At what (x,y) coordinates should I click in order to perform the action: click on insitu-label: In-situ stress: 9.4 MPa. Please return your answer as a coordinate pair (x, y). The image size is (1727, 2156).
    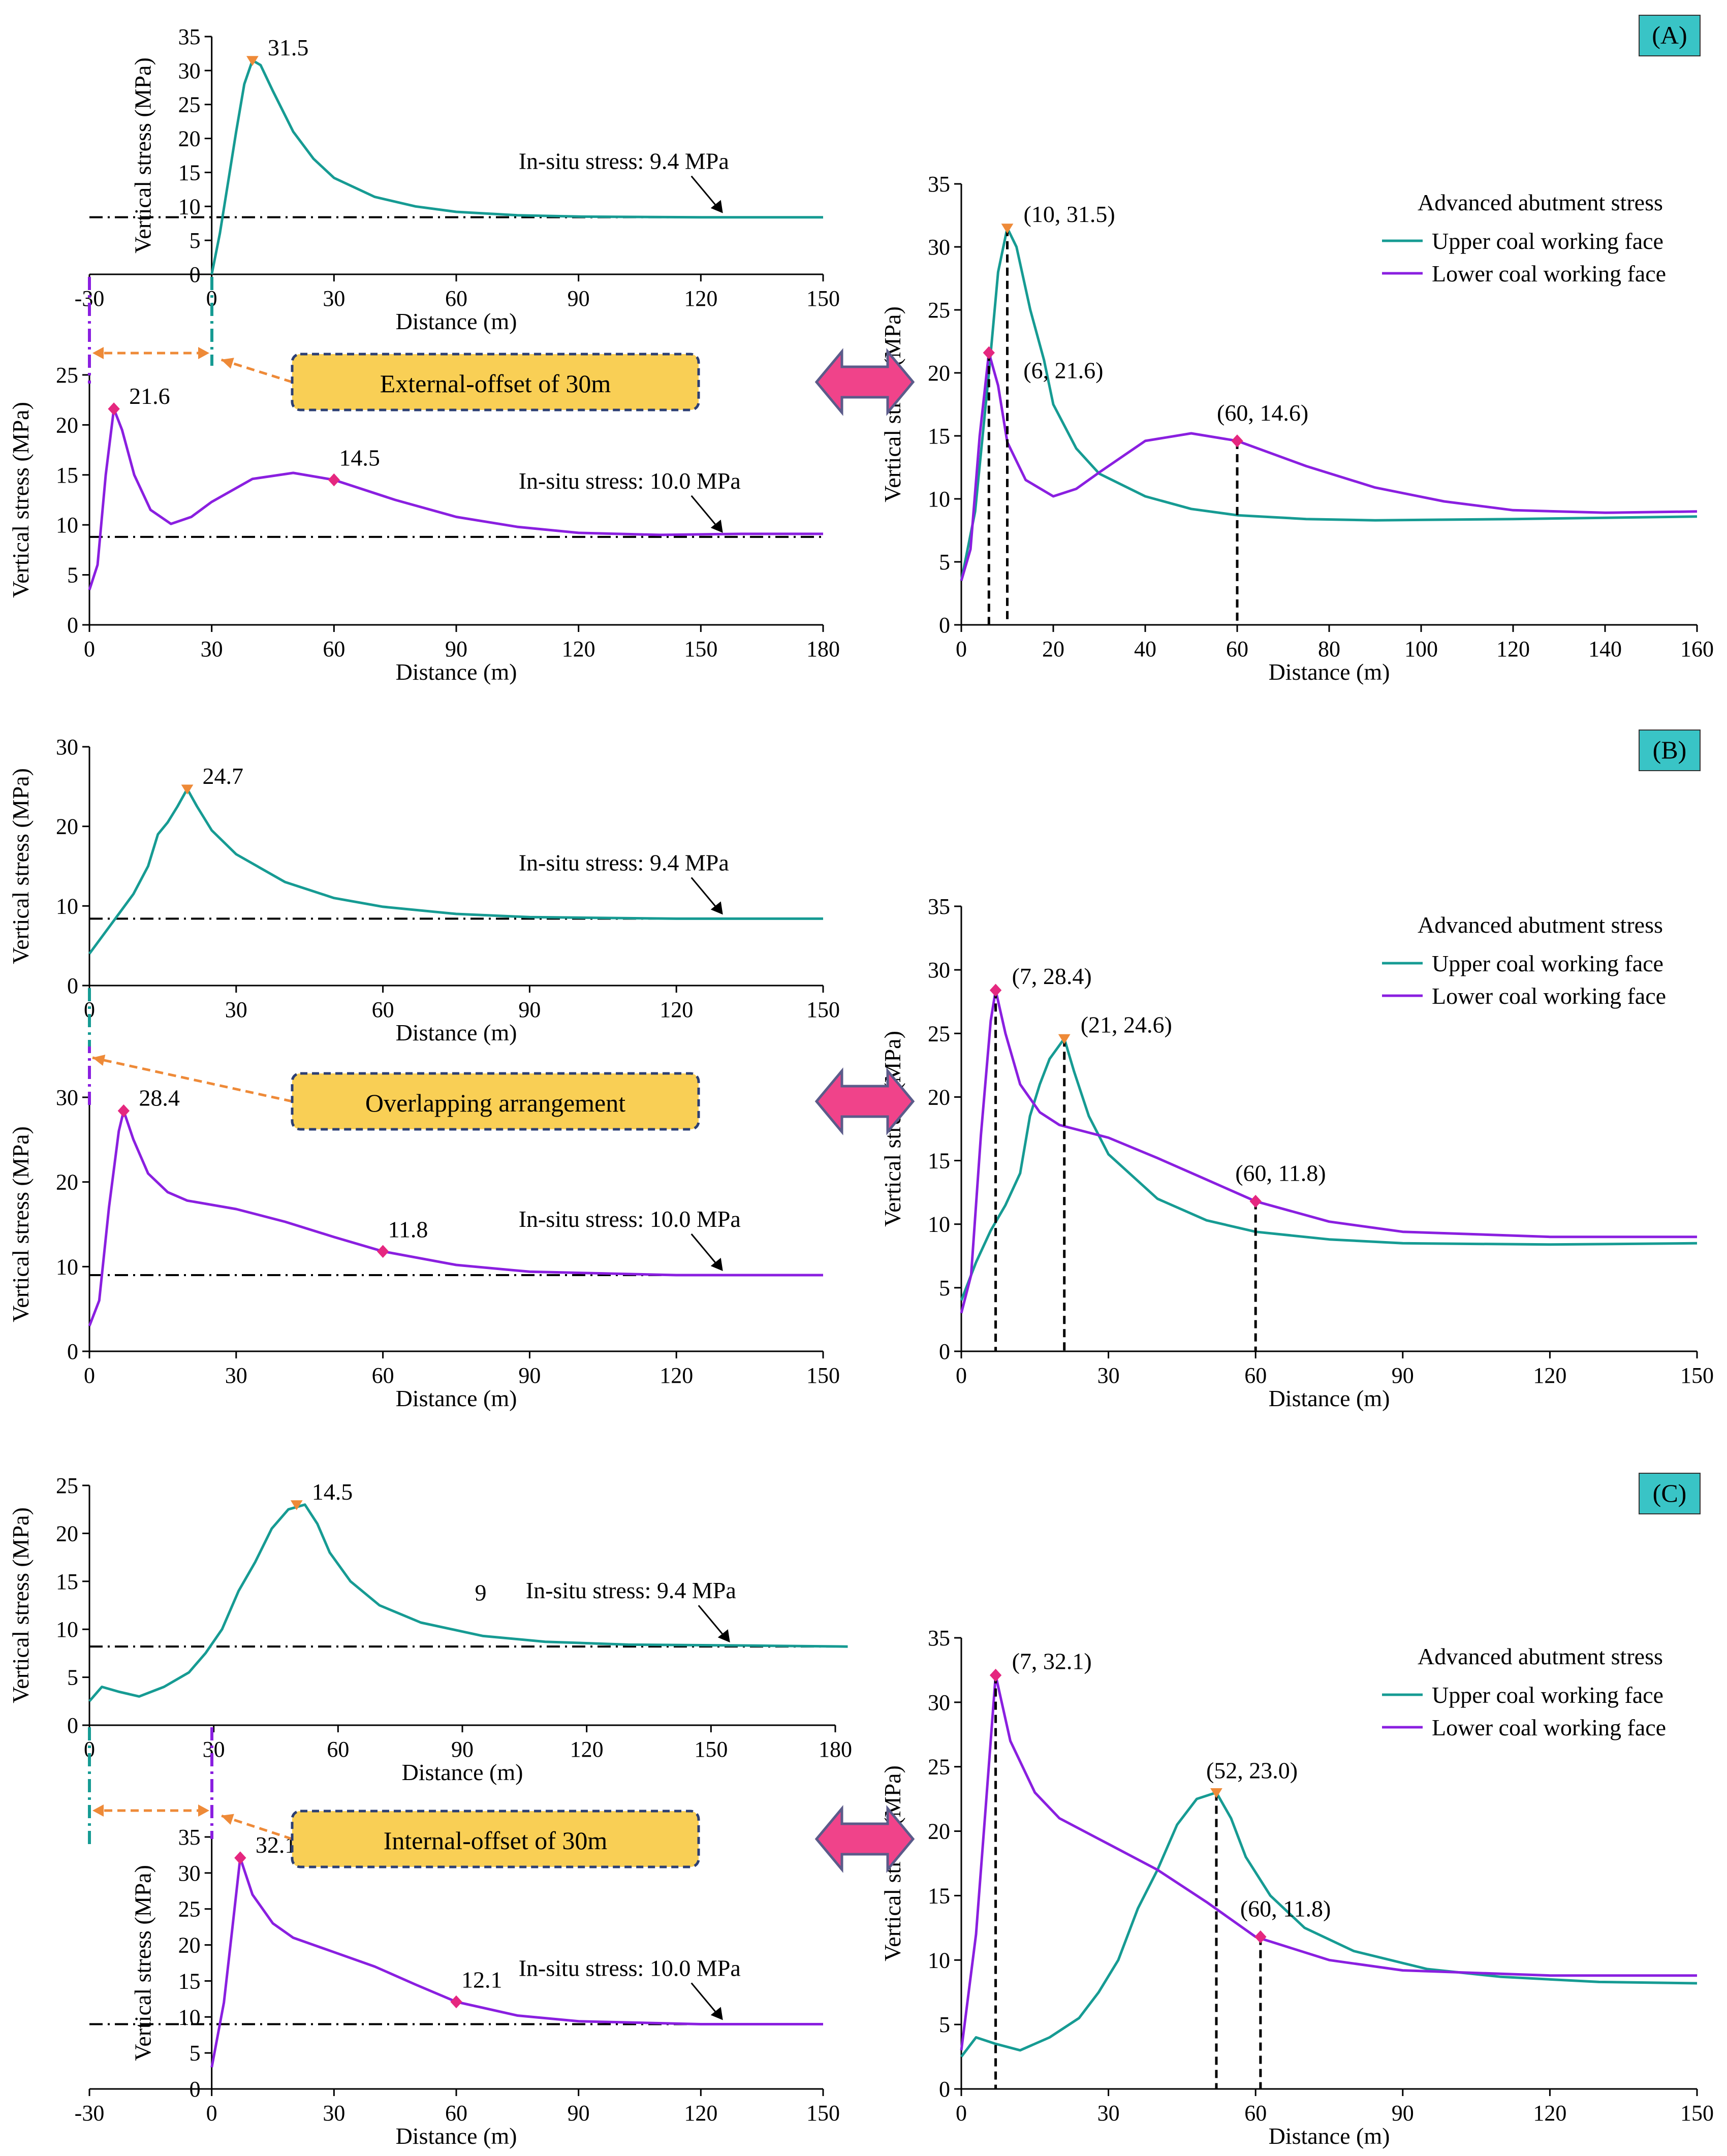
    Looking at the image, I should click on (631, 1590).